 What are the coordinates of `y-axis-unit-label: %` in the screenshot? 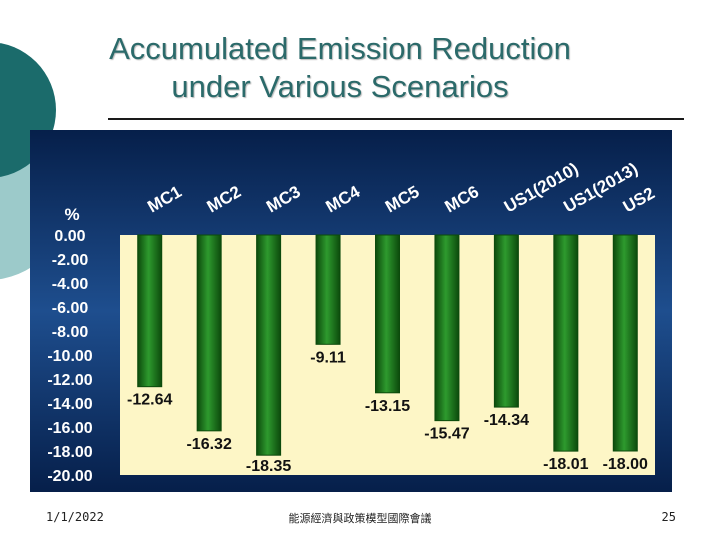 It's located at (71, 214).